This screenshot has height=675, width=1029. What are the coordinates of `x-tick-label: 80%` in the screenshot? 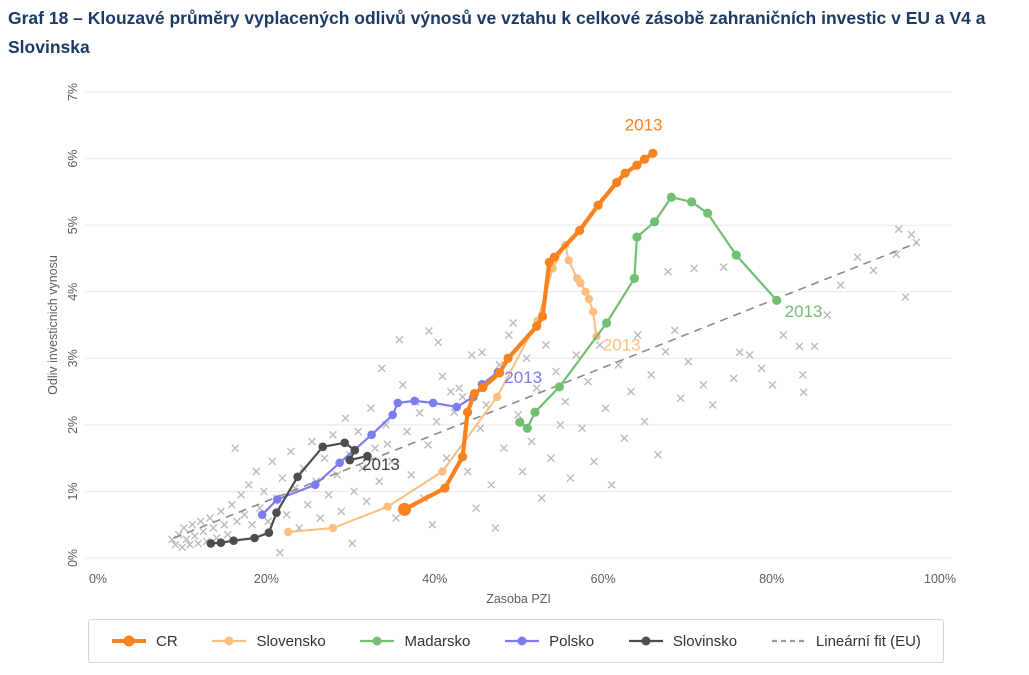 It's located at (771, 579).